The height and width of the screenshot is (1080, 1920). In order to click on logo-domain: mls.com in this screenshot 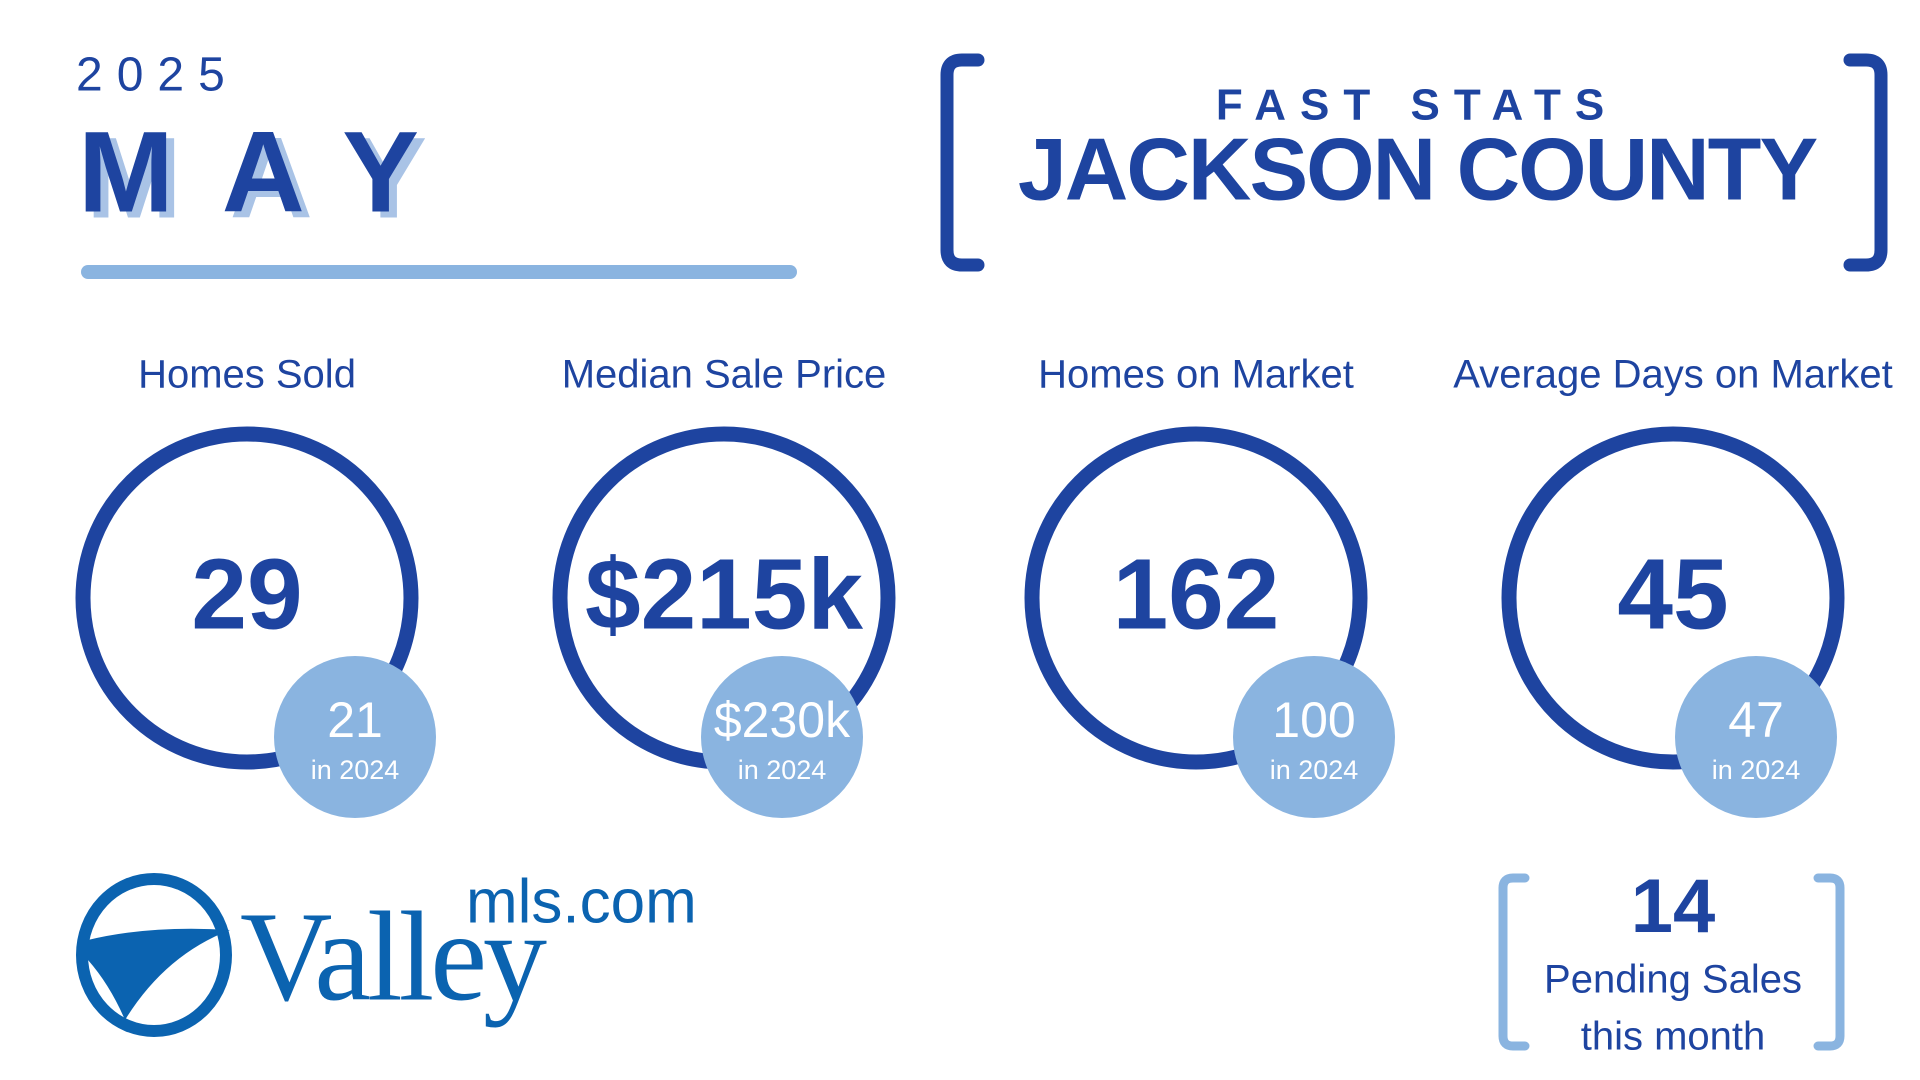, I will do `click(581, 901)`.